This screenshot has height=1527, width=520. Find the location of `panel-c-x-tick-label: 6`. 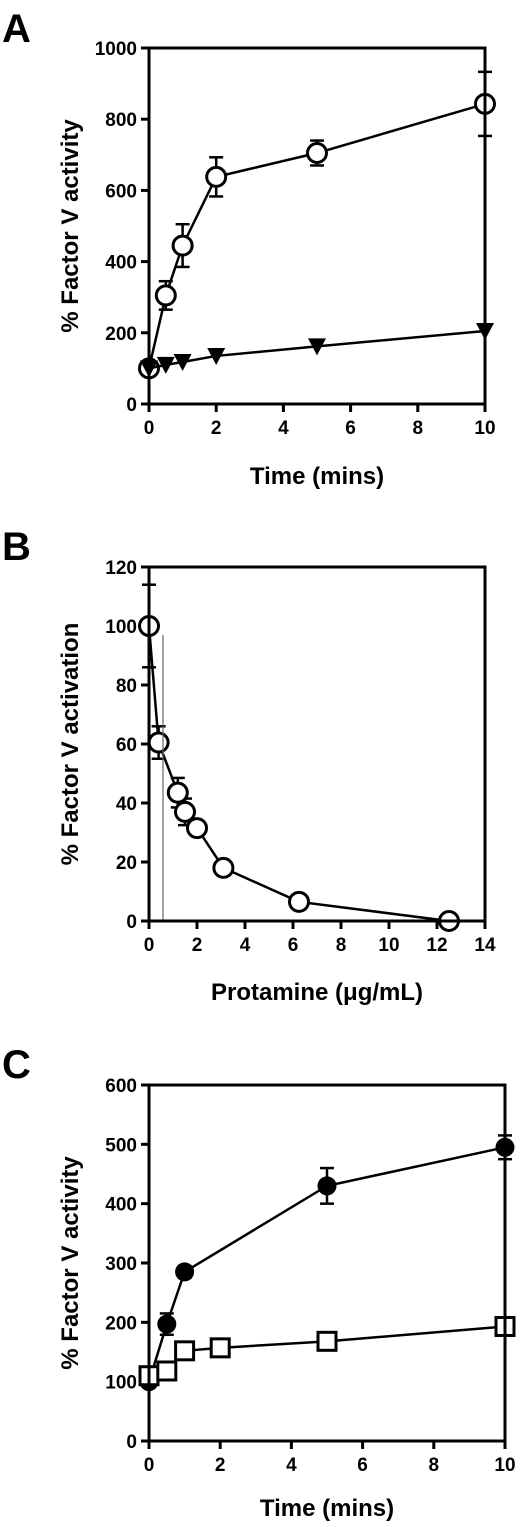

panel-c-x-tick-label: 6 is located at coordinates (362, 1465).